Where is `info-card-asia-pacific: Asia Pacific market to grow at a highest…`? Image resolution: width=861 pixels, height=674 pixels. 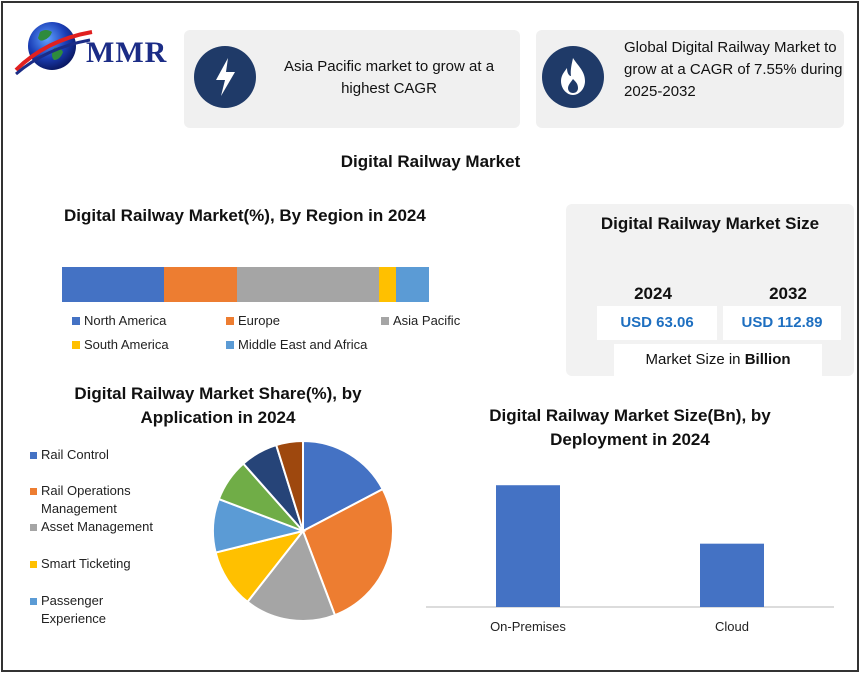
info-card-asia-pacific: Asia Pacific market to grow at a highest… is located at coordinates (352, 79).